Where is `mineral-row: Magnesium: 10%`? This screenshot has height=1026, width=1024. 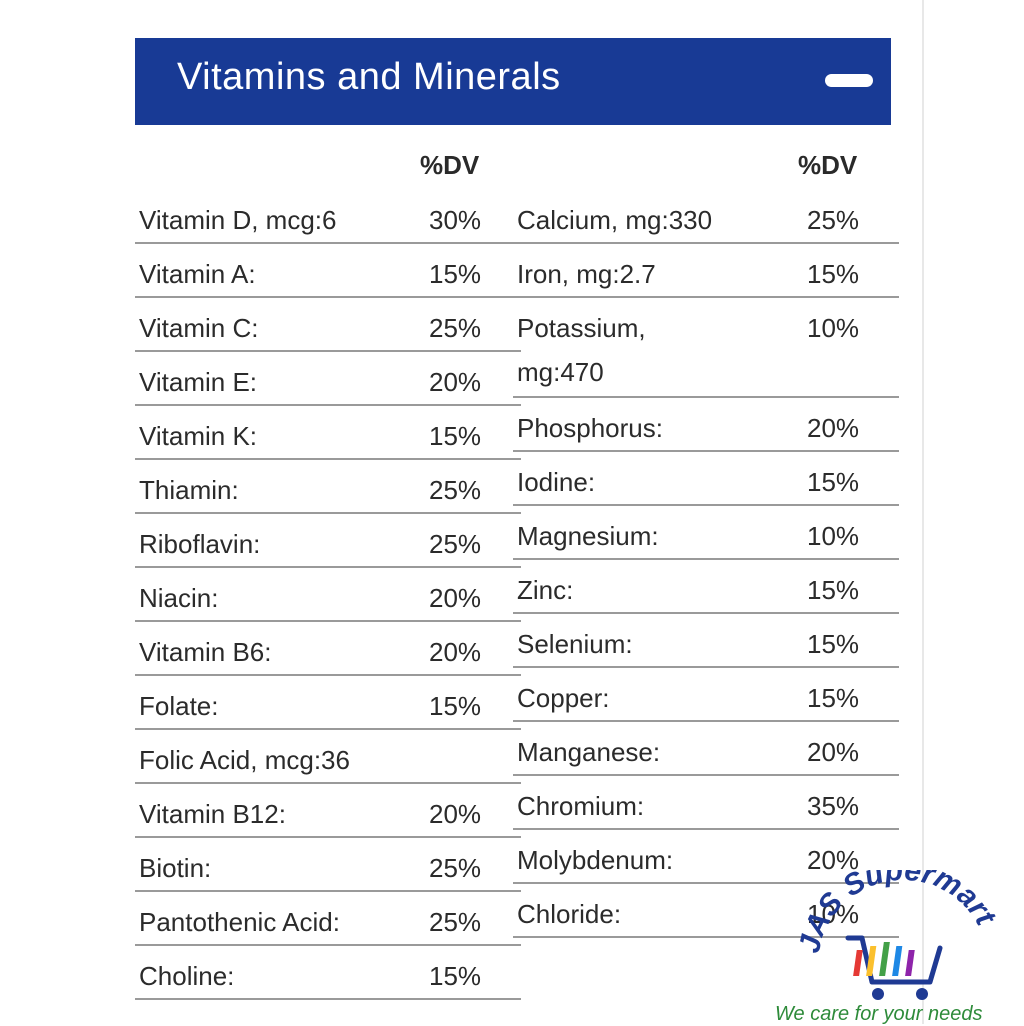 mineral-row: Magnesium: 10% is located at coordinates (706, 533).